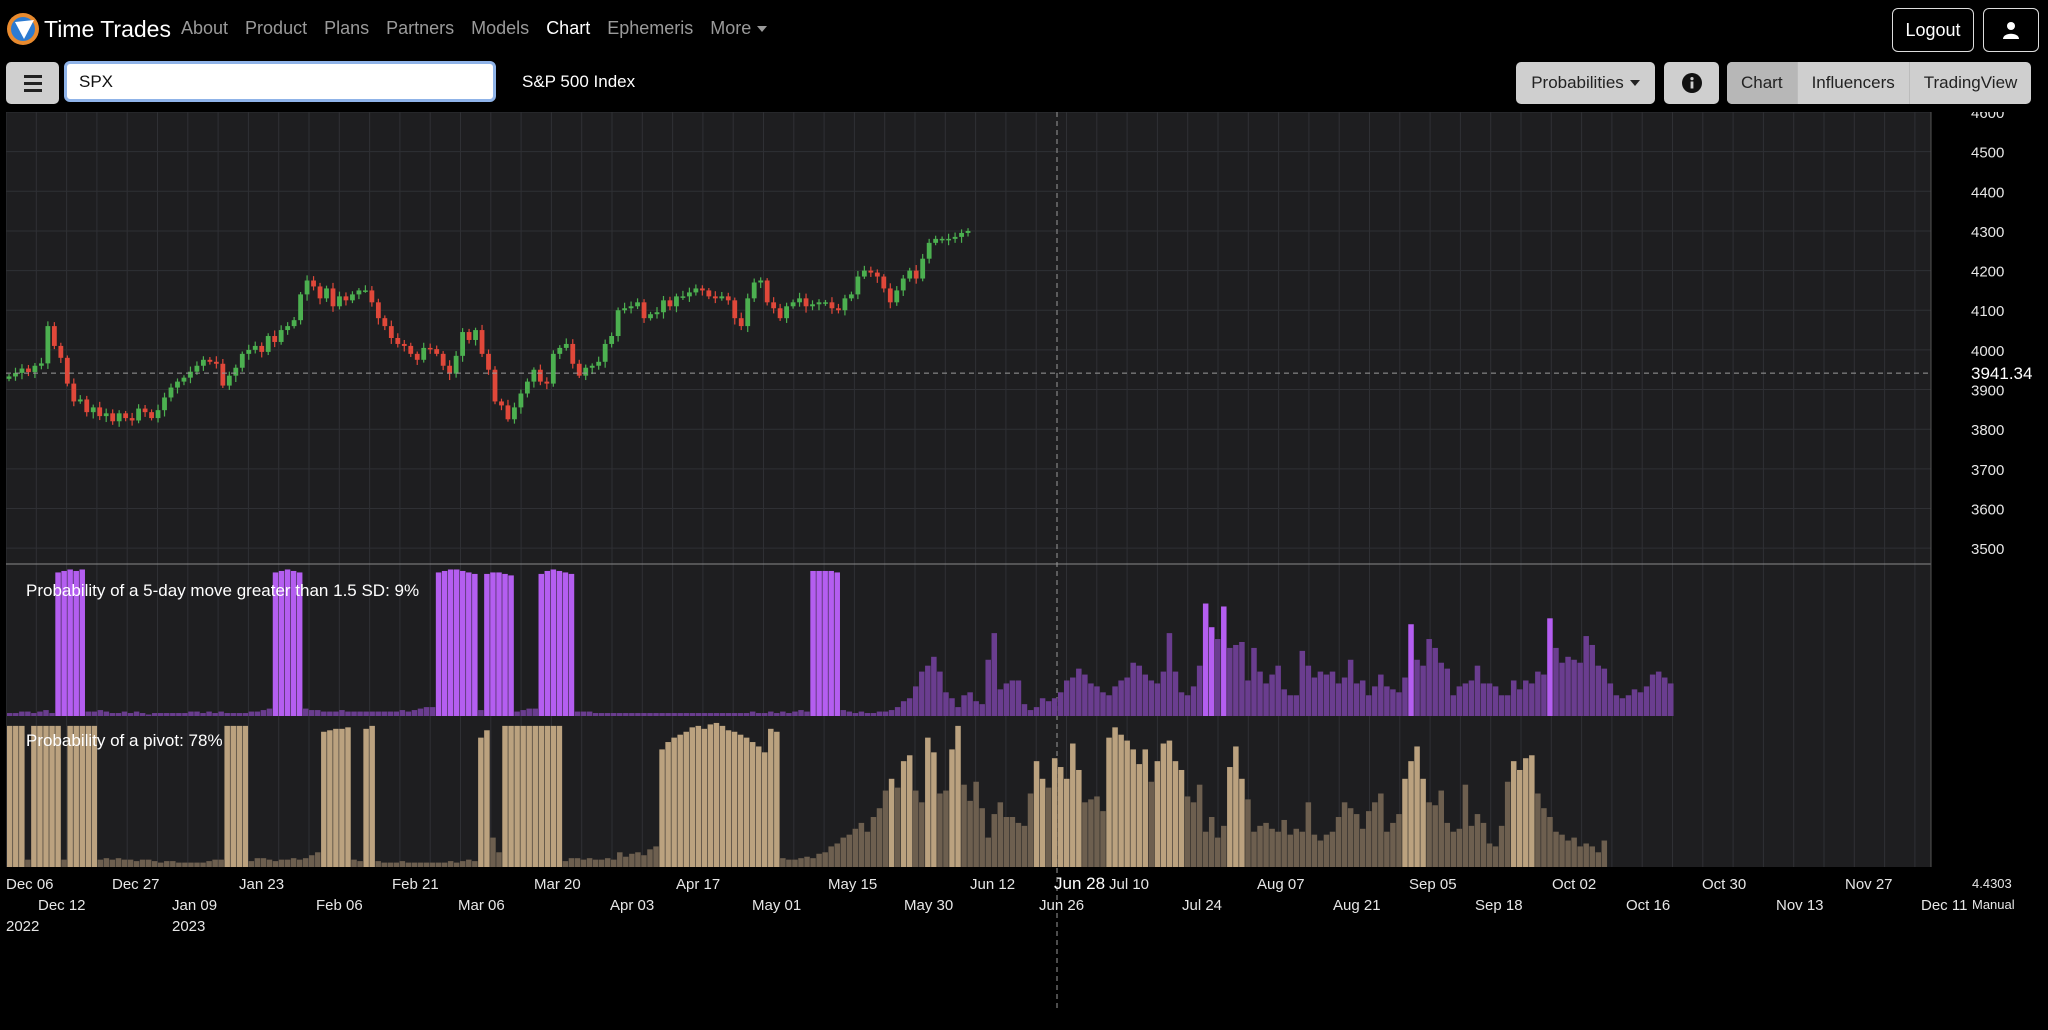 This screenshot has height=1030, width=2048. Describe the element at coordinates (1202, 905) in the screenshot. I see `x-tick-label: Jul 24` at that location.